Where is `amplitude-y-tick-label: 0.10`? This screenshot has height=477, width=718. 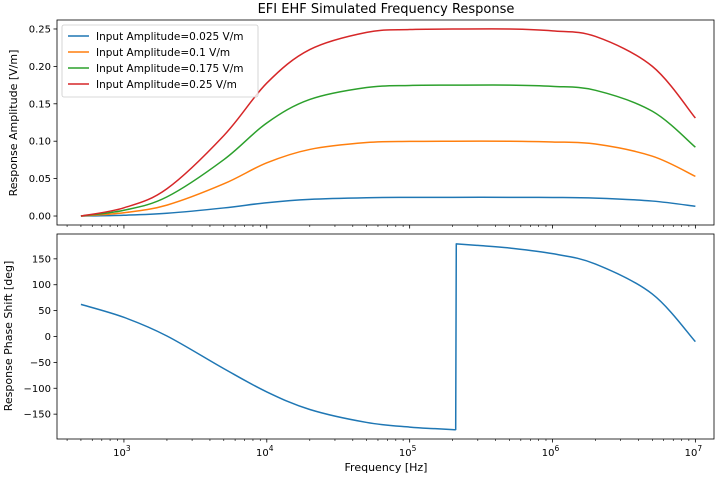 amplitude-y-tick-label: 0.10 is located at coordinates (40, 142).